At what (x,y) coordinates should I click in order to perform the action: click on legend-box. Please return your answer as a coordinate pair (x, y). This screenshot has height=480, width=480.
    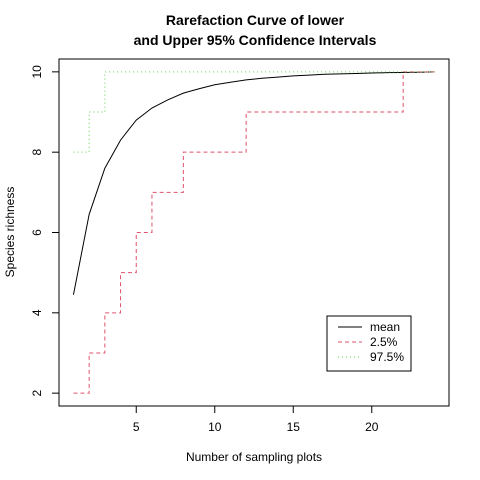
    Looking at the image, I should click on (369, 343).